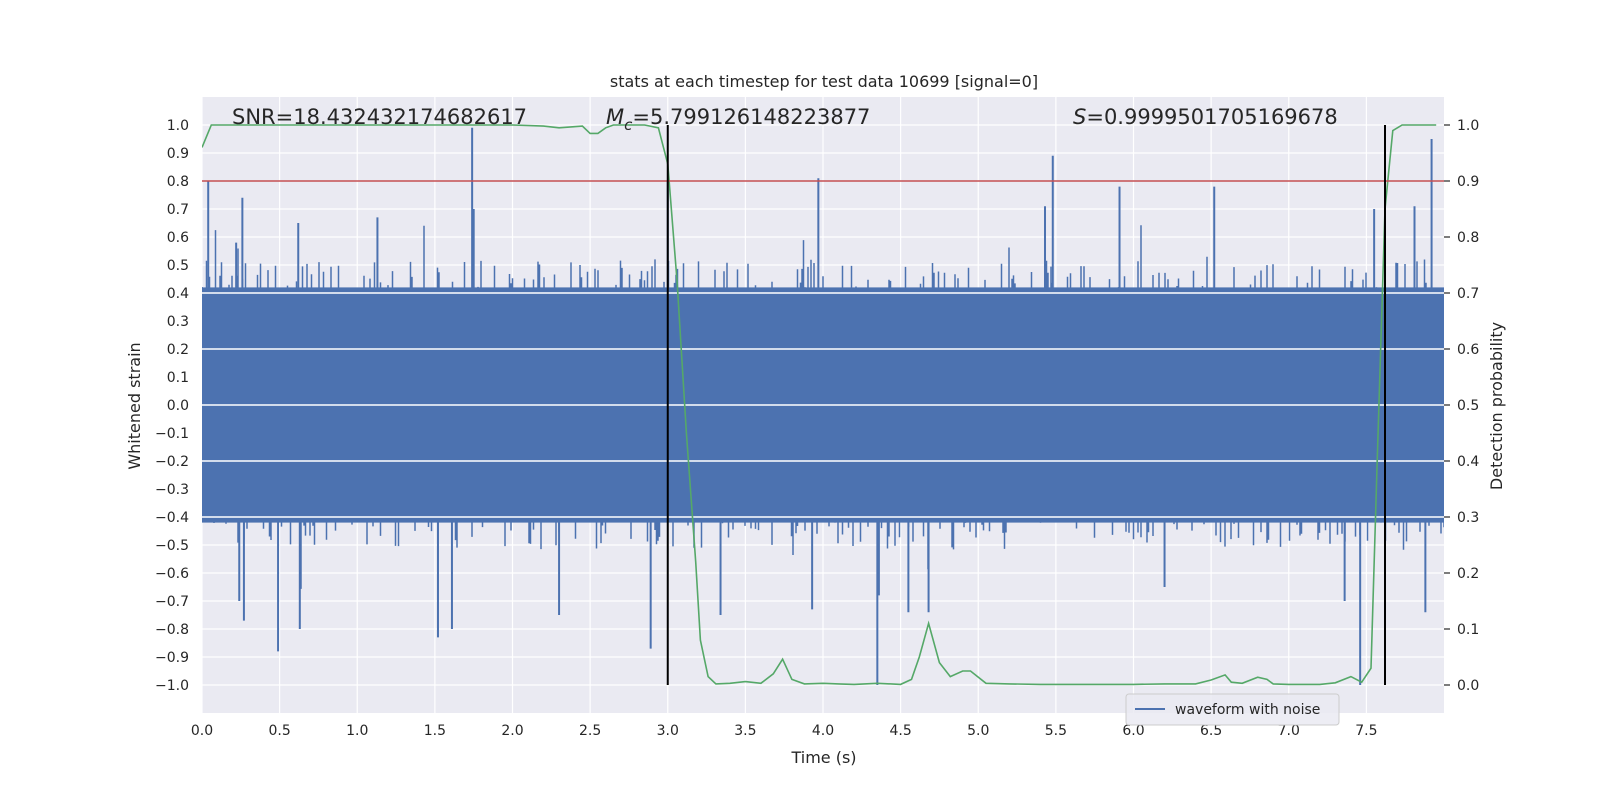  Describe the element at coordinates (435, 731) in the screenshot. I see `x-tick-label: 1.5` at that location.